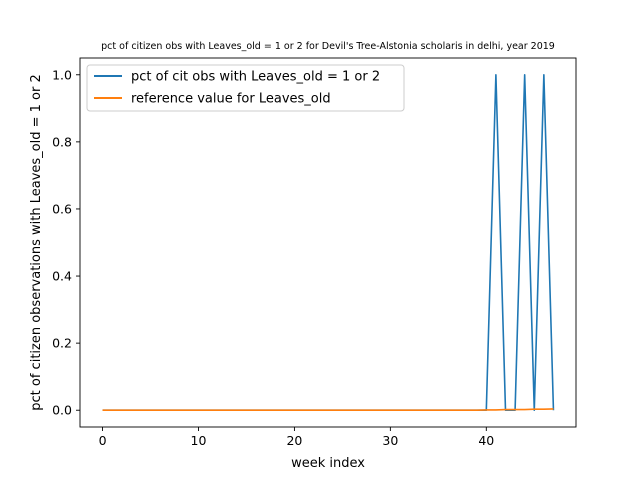 This screenshot has width=640, height=480. What do you see at coordinates (328, 463) in the screenshot?
I see `x-axis-label: week index` at bounding box center [328, 463].